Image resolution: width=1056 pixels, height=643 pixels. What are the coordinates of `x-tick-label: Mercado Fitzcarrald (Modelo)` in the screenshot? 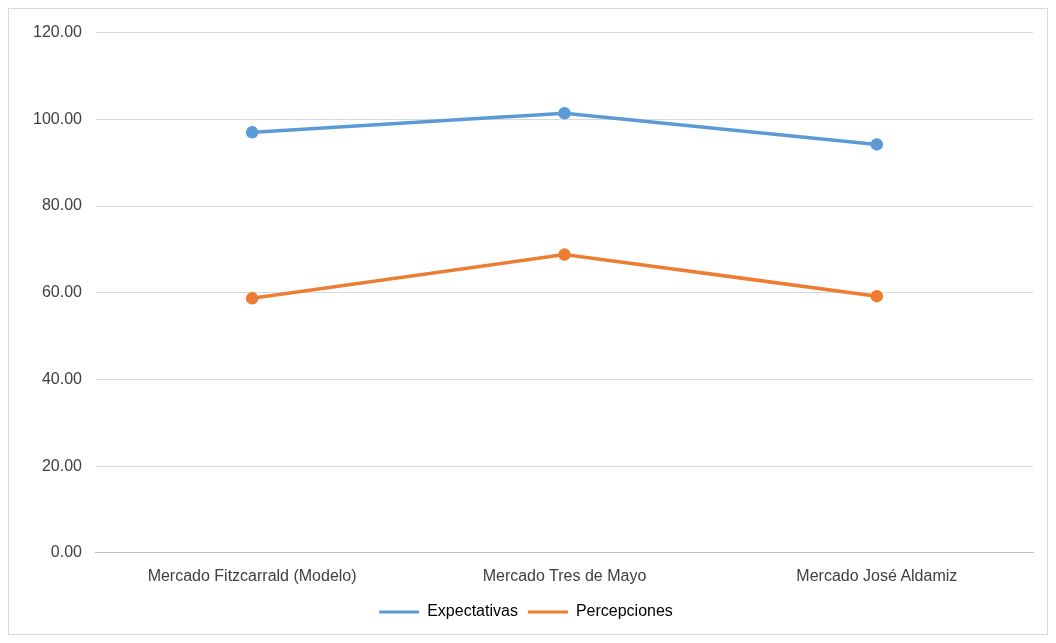 It's located at (252, 575).